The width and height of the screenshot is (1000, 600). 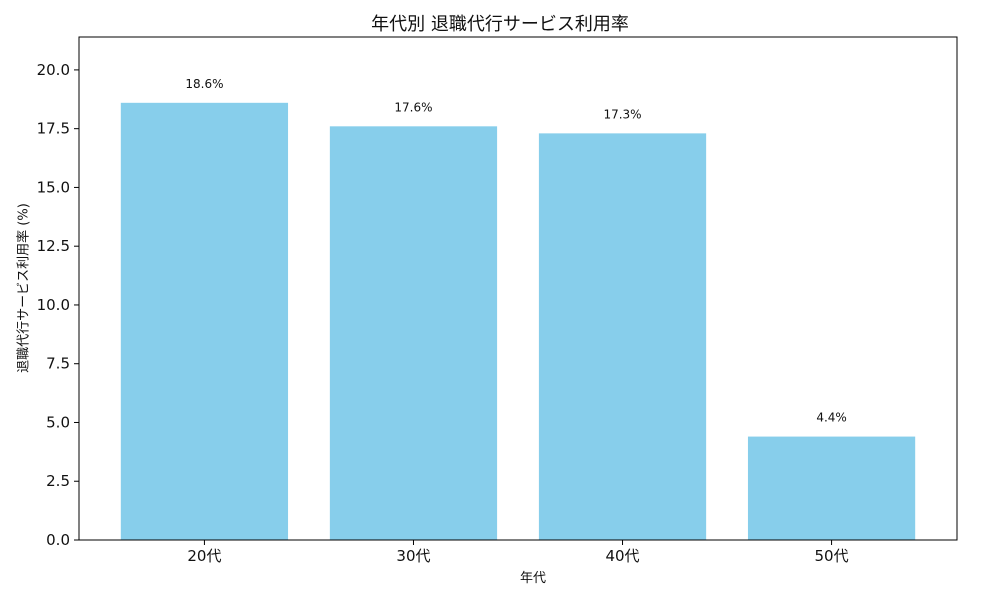 I want to click on x-tick-label: 50代, so click(x=832, y=556).